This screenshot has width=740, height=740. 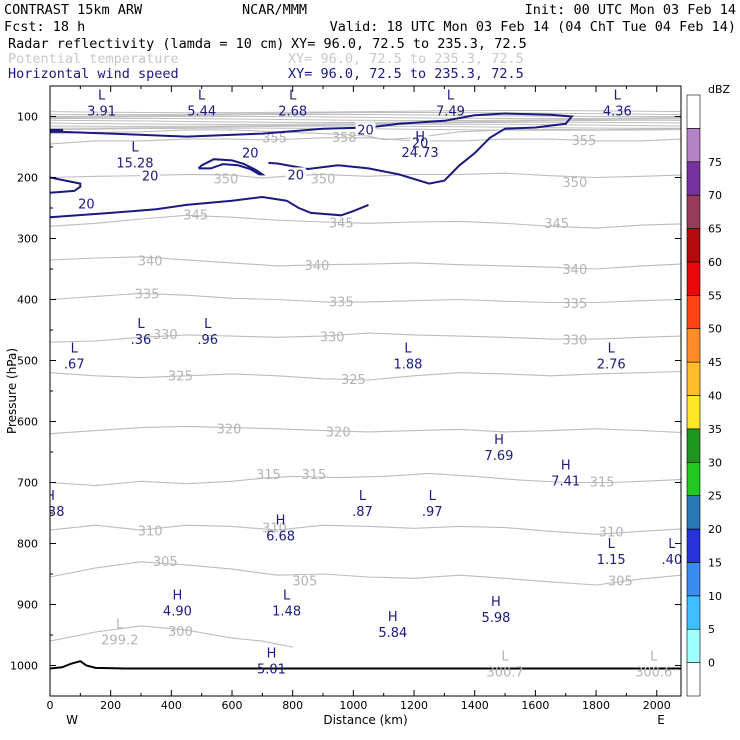 What do you see at coordinates (274, 10) in the screenshot?
I see `center-label: NCAR/MMM` at bounding box center [274, 10].